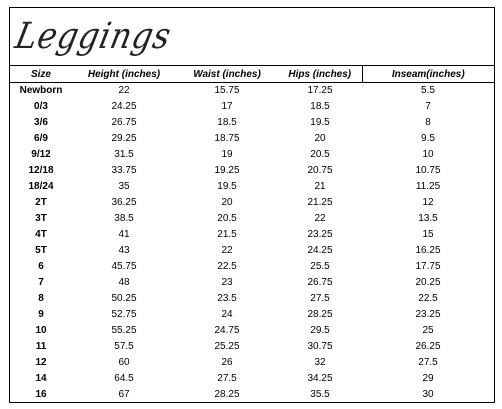 Image resolution: width=502 pixels, height=409 pixels. I want to click on cell-height: 50.25, so click(124, 298).